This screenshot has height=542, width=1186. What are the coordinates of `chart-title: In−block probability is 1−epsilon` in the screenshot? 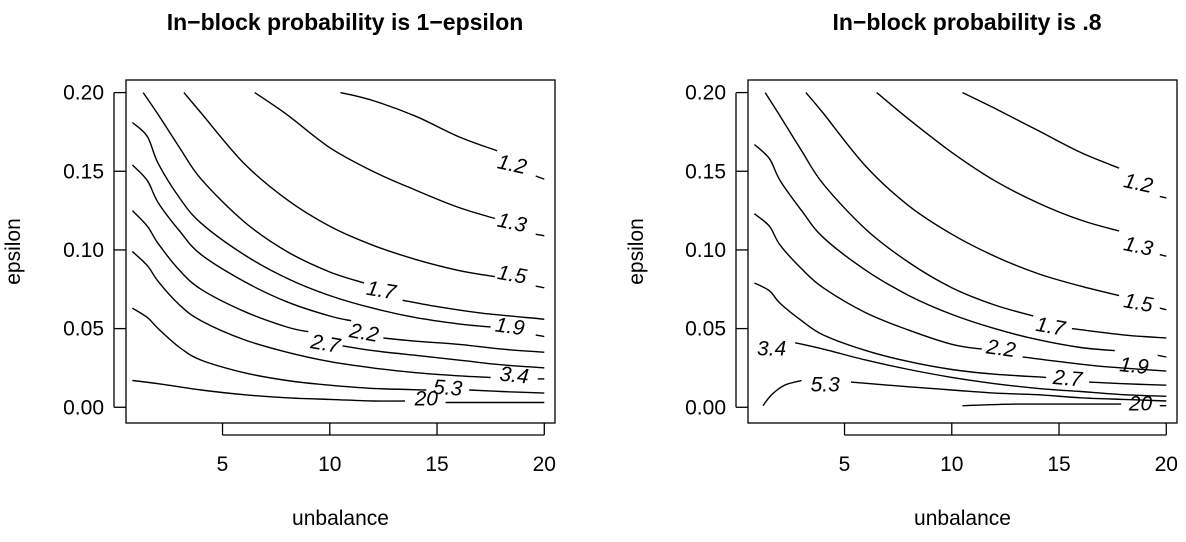 It's located at (345, 22).